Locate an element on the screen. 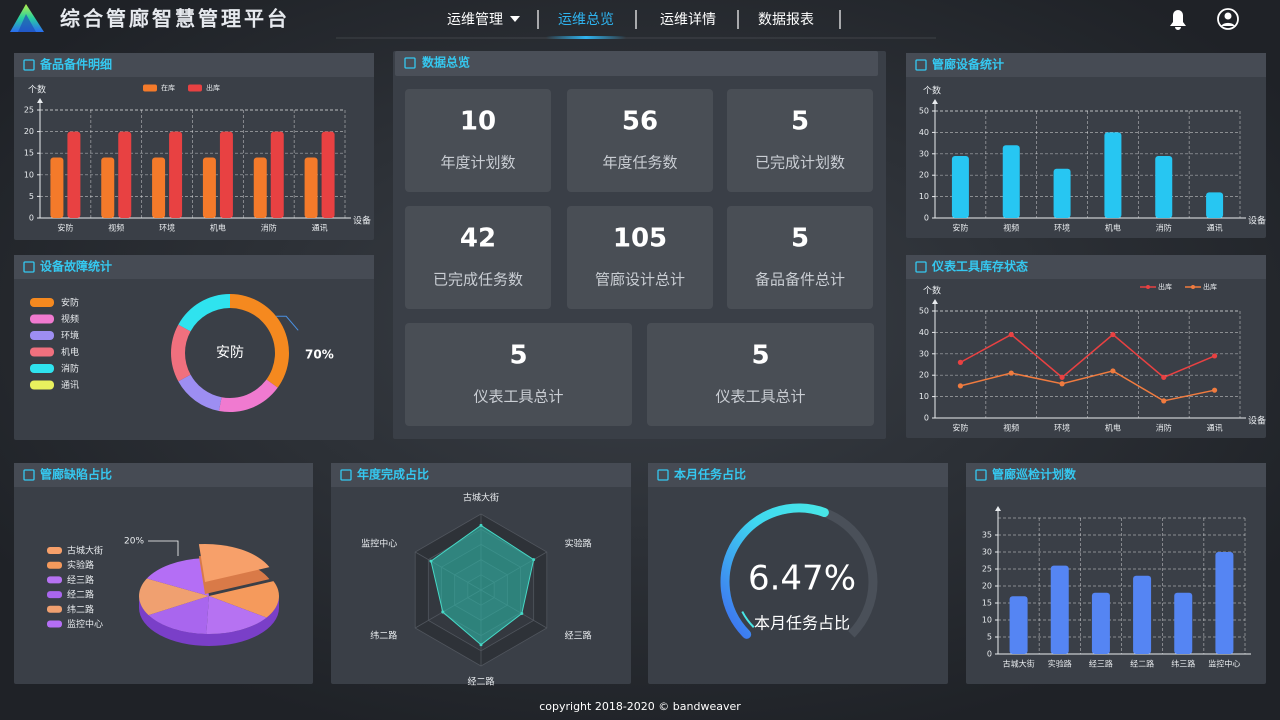 Image resolution: width=1280 pixels, height=720 pixels. legend-label: 机电 is located at coordinates (70, 352).